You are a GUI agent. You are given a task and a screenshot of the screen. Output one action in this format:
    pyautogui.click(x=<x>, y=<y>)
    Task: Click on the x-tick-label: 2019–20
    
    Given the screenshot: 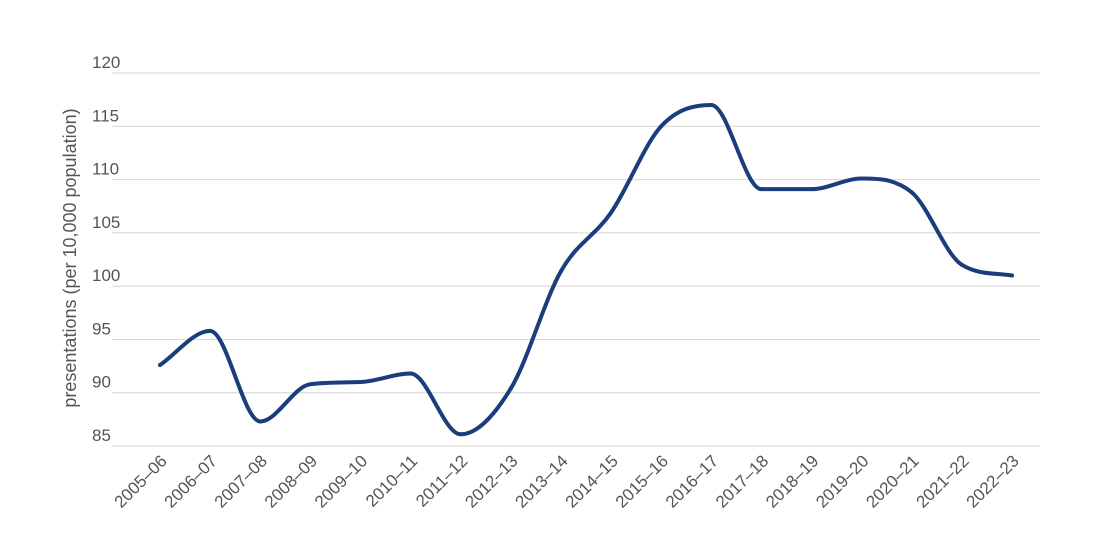 What is the action you would take?
    pyautogui.click(x=842, y=481)
    